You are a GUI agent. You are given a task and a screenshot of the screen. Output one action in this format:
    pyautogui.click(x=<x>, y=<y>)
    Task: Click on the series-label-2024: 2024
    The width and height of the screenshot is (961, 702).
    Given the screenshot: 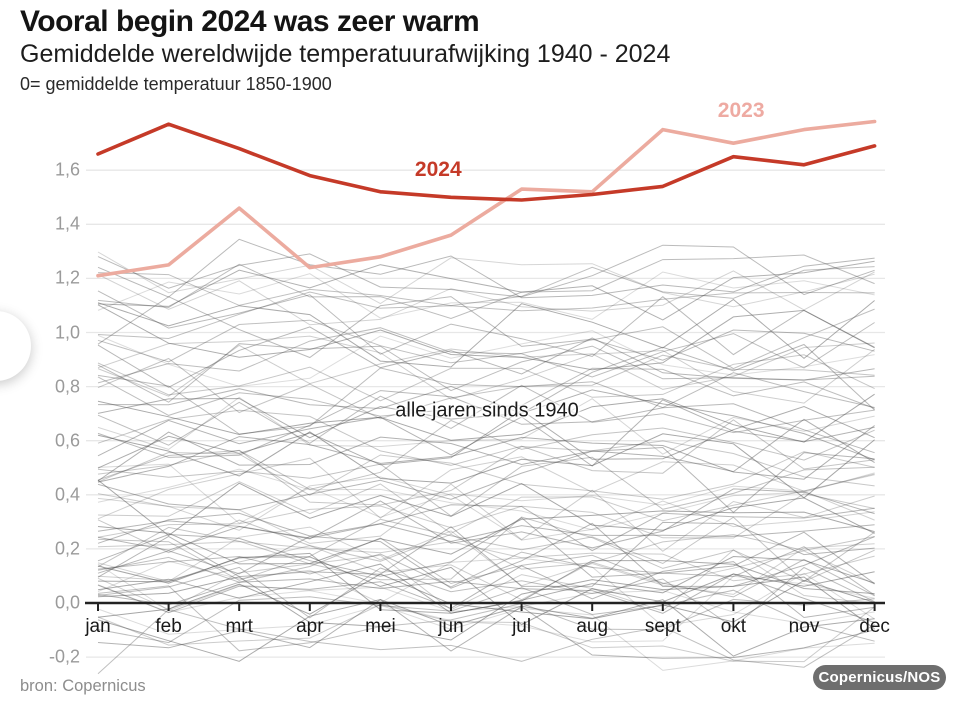 What is the action you would take?
    pyautogui.click(x=438, y=170)
    